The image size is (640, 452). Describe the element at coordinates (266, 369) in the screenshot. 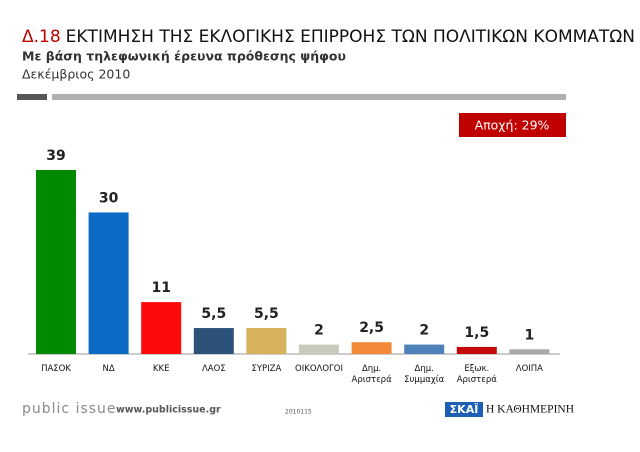

I see `x-tick-label: ΣΥΡΙΖΑ` at that location.